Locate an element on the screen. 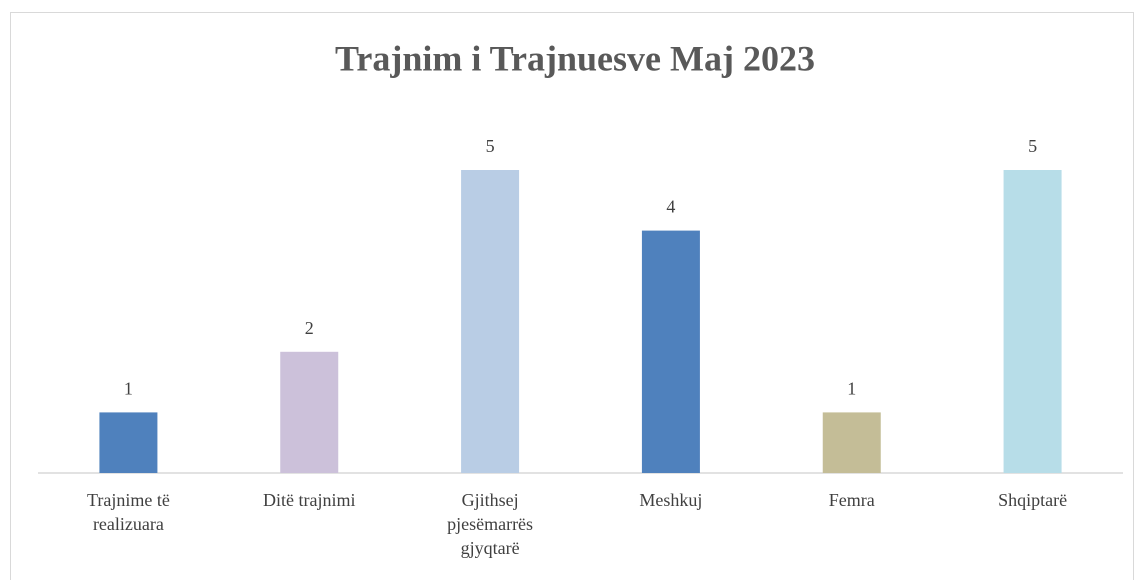 Image resolution: width=1148 pixels, height=580 pixels. x-tick-label: Shqiptarë is located at coordinates (1033, 500).